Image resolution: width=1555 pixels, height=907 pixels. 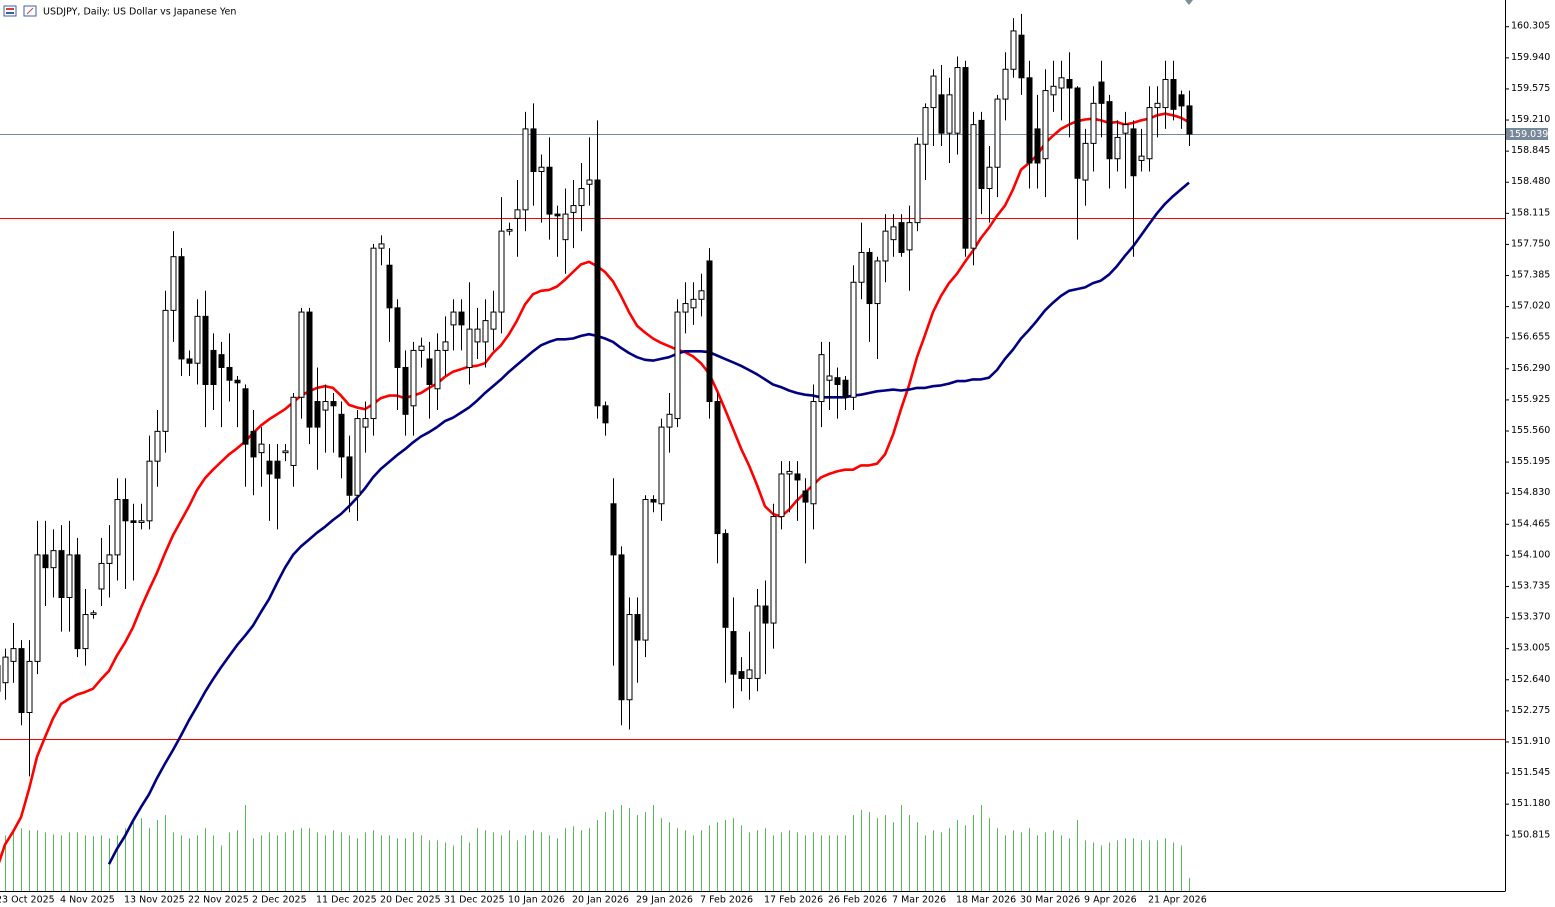 I want to click on y-tick-label: 155.195, so click(x=1530, y=461).